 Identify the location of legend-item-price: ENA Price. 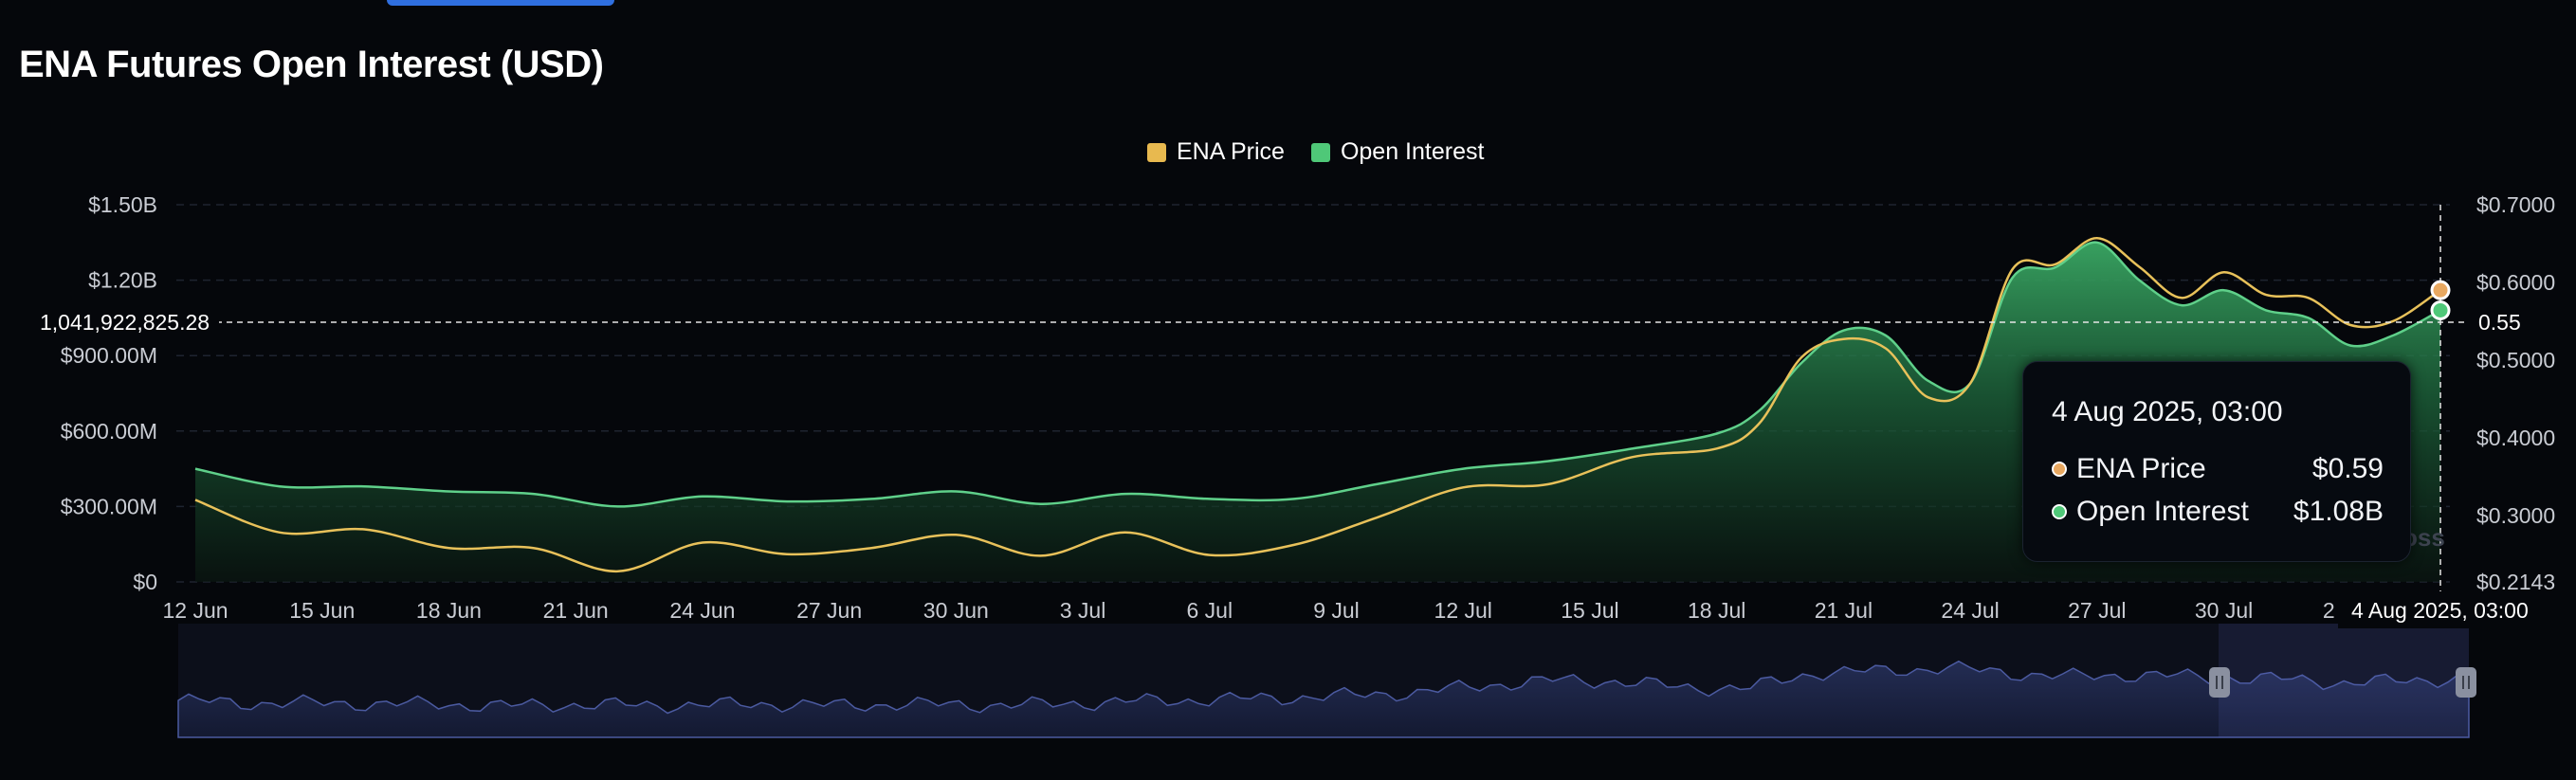
(1216, 152).